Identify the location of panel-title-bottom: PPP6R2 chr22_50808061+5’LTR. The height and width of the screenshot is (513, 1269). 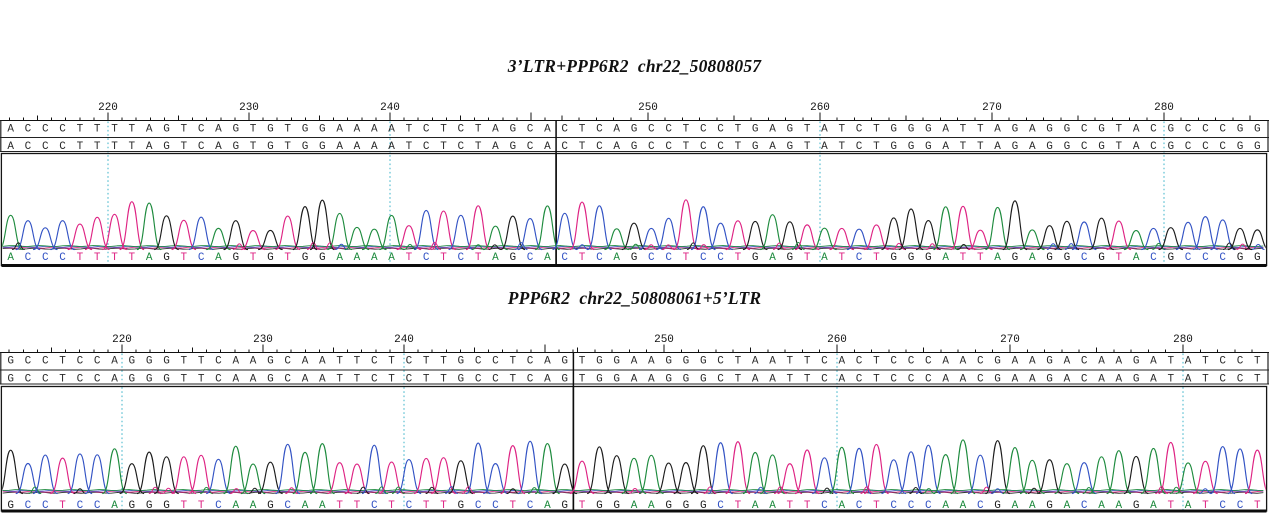
(634, 298).